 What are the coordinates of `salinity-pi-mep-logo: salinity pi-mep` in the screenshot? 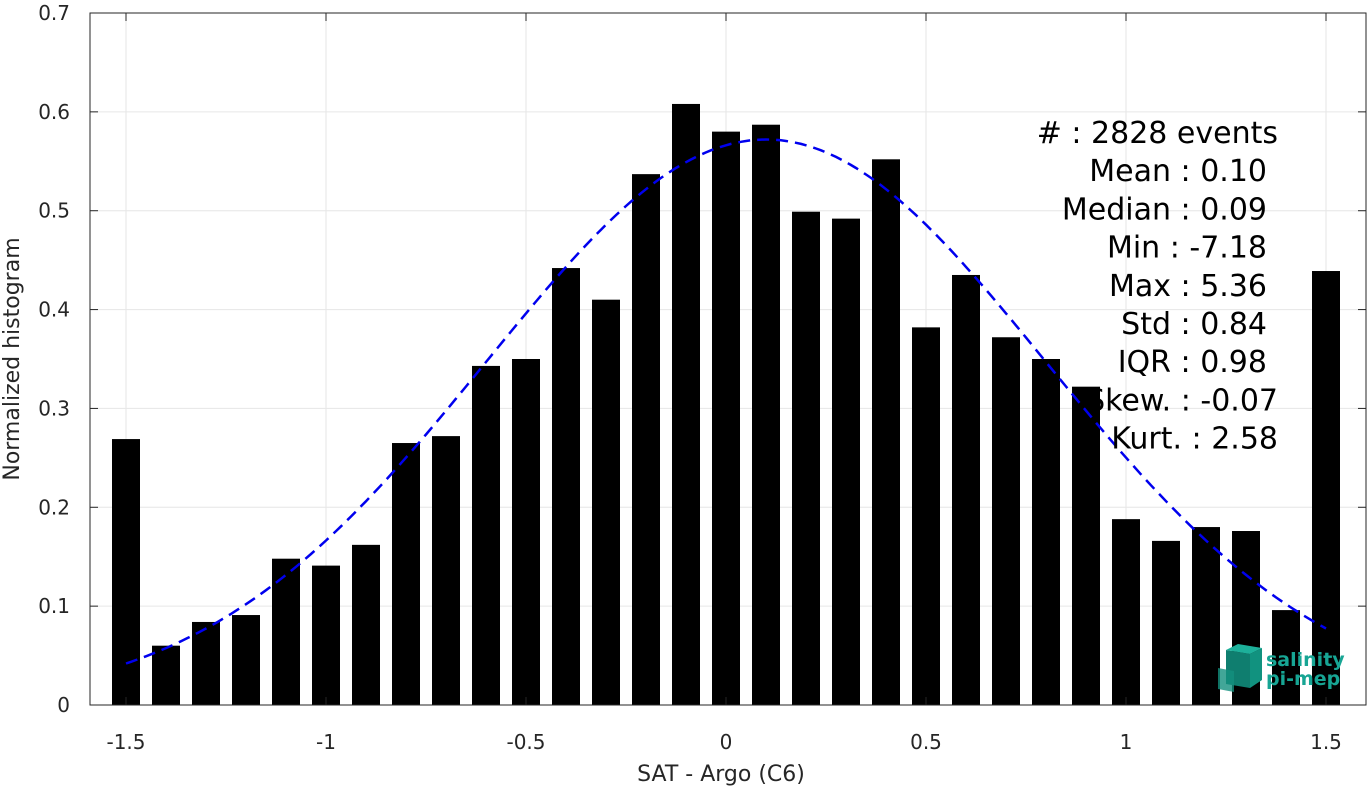 It's located at (1281, 668).